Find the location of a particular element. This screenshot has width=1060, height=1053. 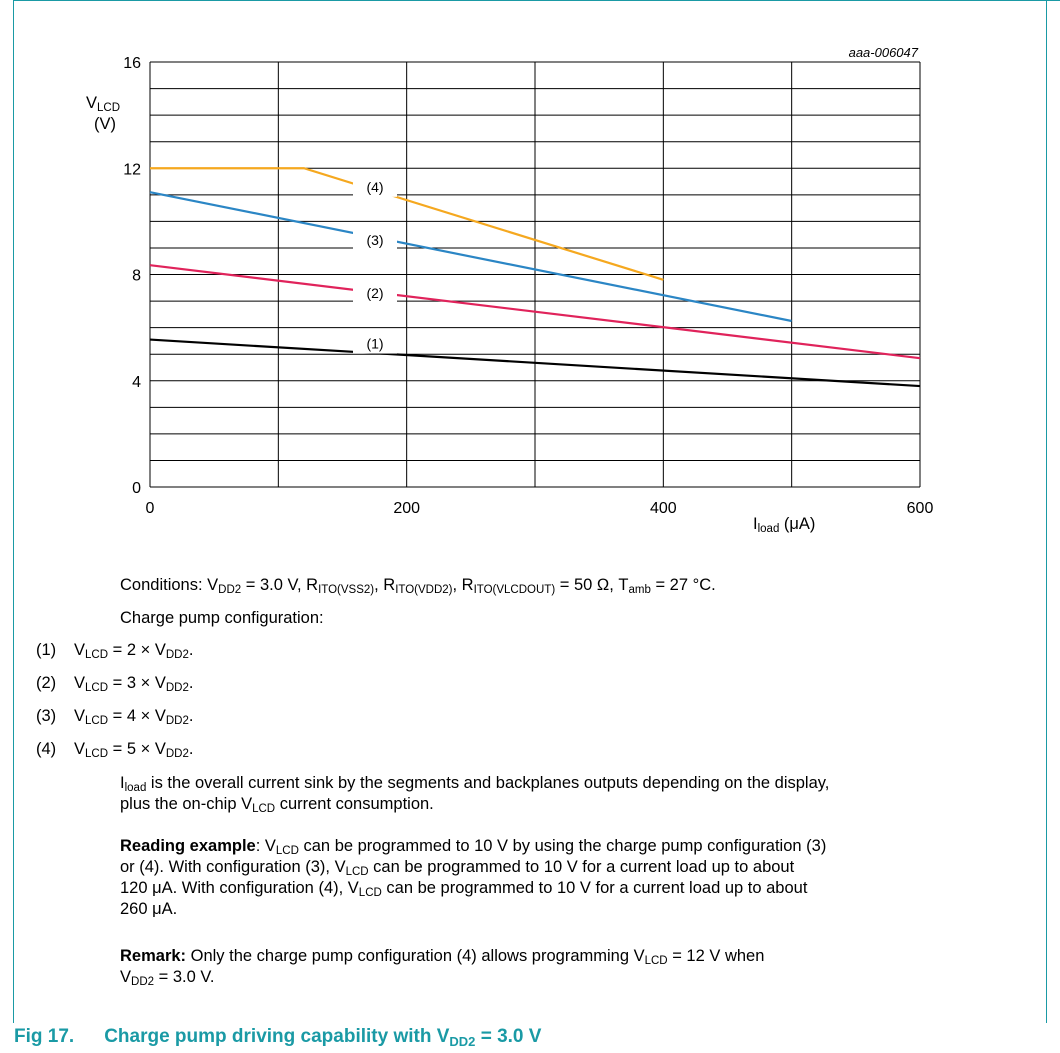

x-axis-label: Iload (μA) is located at coordinates (784, 525).